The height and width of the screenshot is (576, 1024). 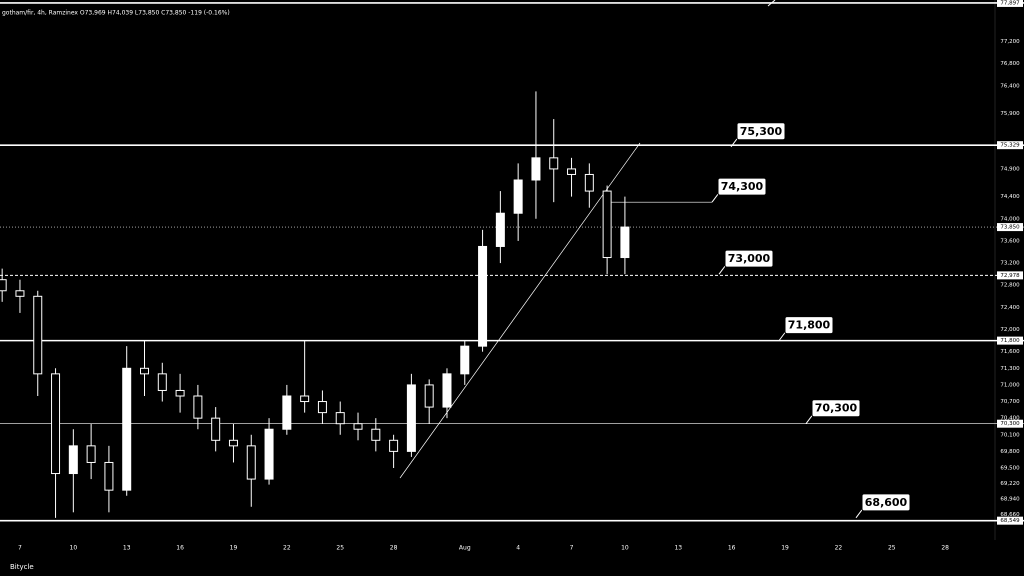 I want to click on level-label: 77,897, so click(x=1010, y=3).